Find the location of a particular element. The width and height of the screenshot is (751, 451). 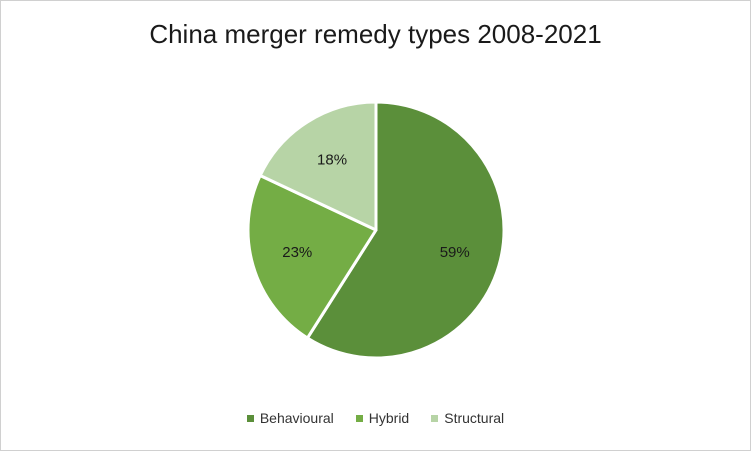

legend-item-structural: Structural is located at coordinates (467, 418).